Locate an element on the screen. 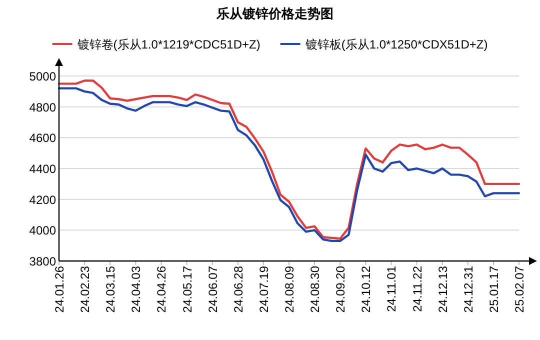 This screenshot has height=340, width=540. x-tick-label: 24.05.17 is located at coordinates (187, 289).